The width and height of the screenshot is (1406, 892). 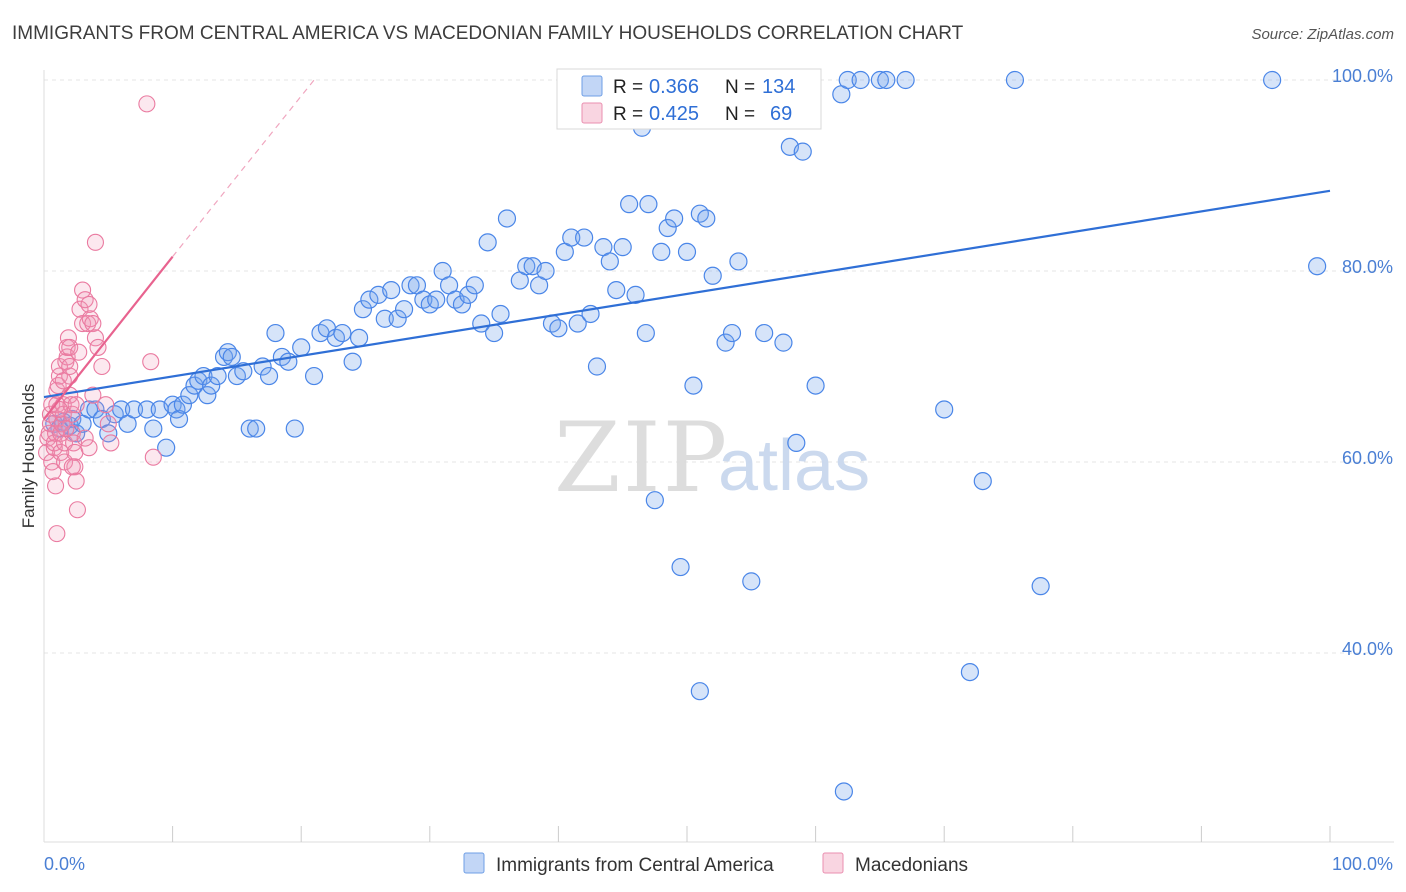 I want to click on legend-swatch-pink, so click(x=592, y=113).